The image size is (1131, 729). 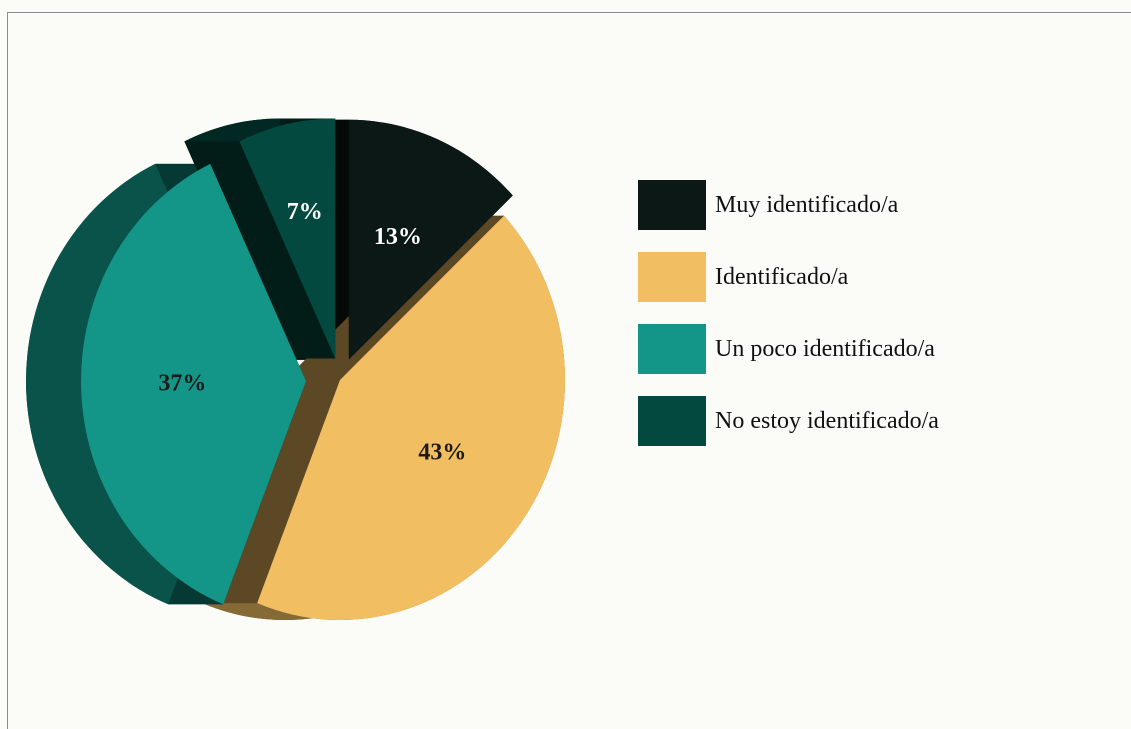 I want to click on legend-item-no-estoy-identificado-a: No estoy identificado/a, so click(x=788, y=421).